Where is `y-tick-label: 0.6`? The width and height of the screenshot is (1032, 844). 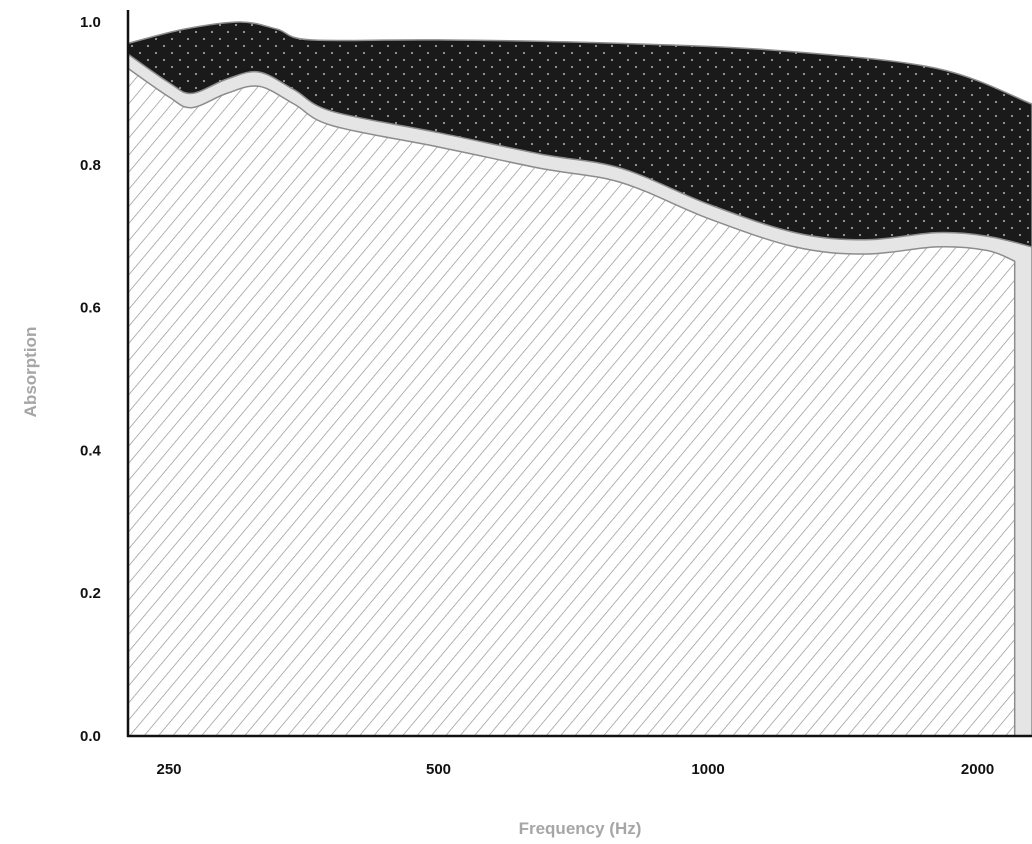
y-tick-label: 0.6 is located at coordinates (90, 308).